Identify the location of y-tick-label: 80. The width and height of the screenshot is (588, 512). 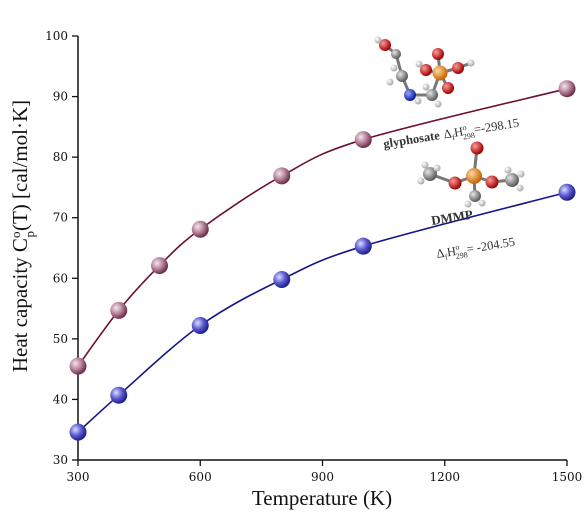
(60, 157).